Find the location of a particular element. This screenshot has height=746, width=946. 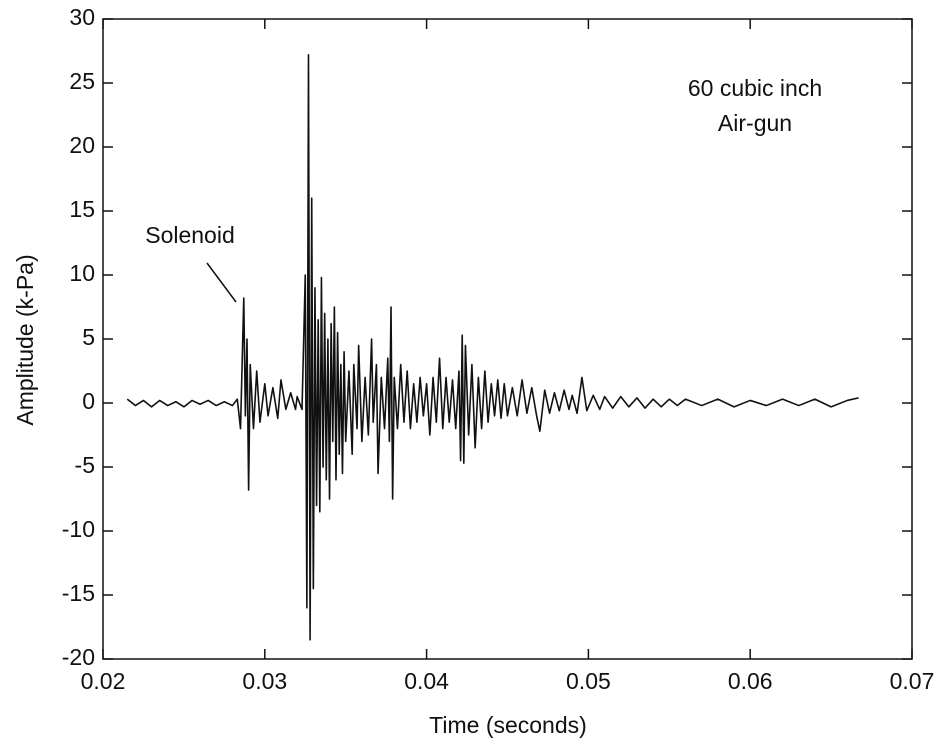

x-tick-label: 0.03 is located at coordinates (264, 681).